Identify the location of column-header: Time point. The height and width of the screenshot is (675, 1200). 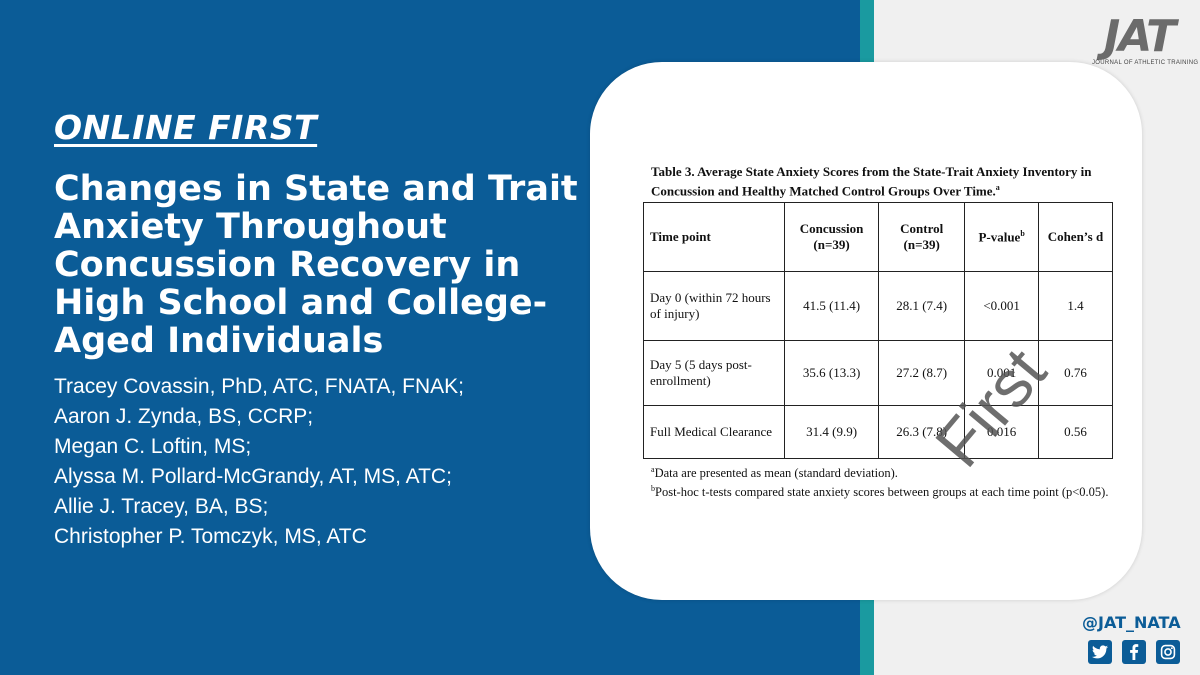
(714, 237).